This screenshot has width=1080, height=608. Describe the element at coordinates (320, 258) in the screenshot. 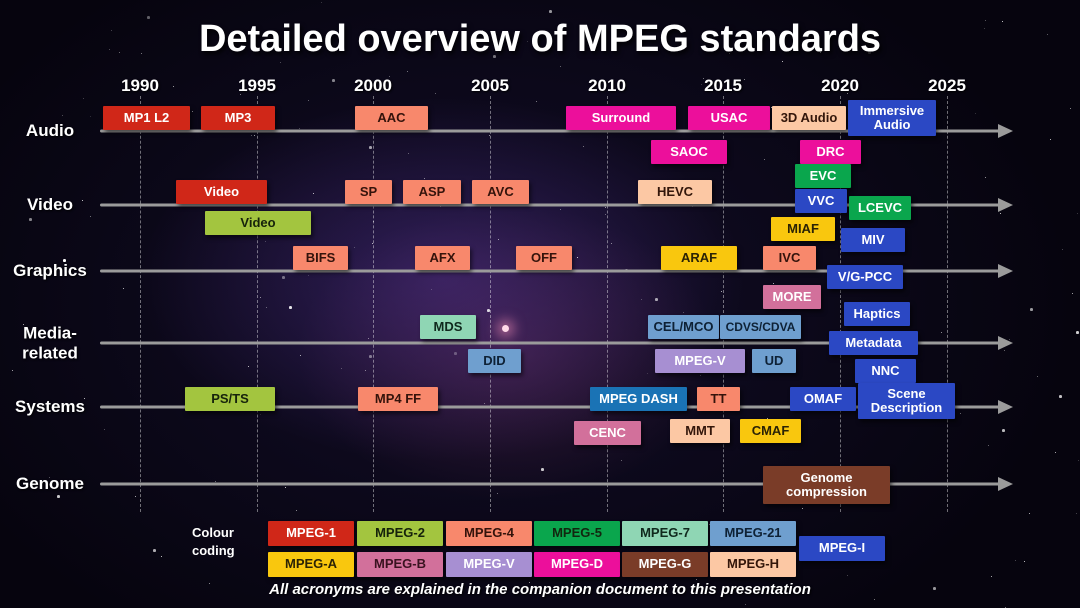

I see `standard-box-bifs: BIFS` at that location.